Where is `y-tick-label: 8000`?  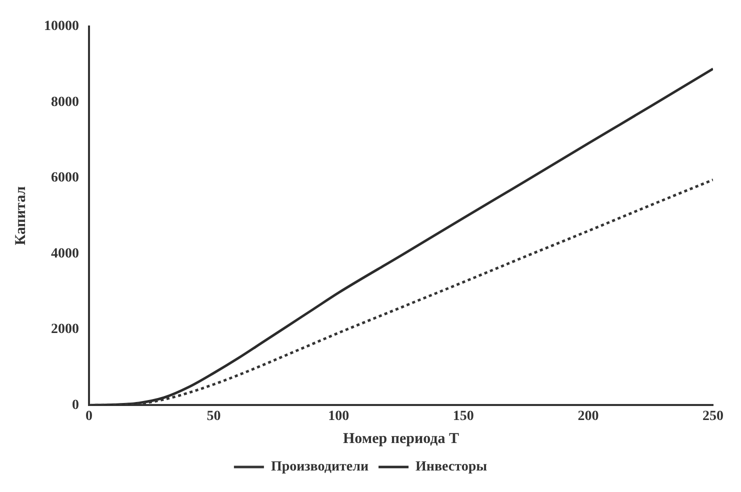 y-tick-label: 8000 is located at coordinates (65, 102).